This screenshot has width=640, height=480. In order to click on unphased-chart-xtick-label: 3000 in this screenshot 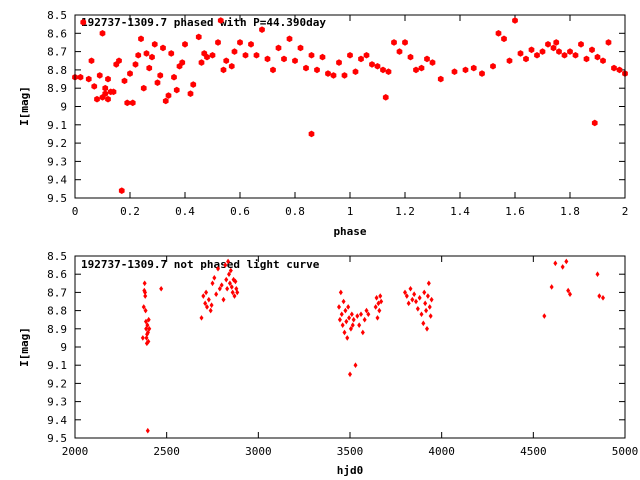, I will do `click(258, 451)`.